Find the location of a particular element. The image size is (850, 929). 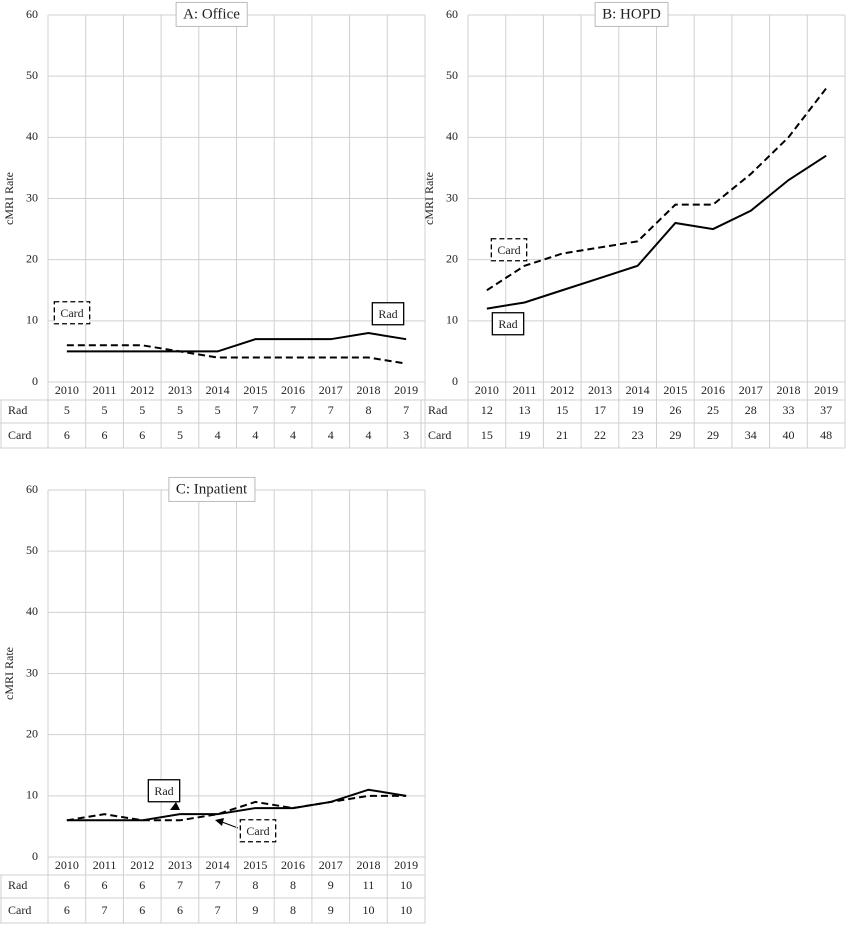

table-cell: 12 is located at coordinates (487, 410).